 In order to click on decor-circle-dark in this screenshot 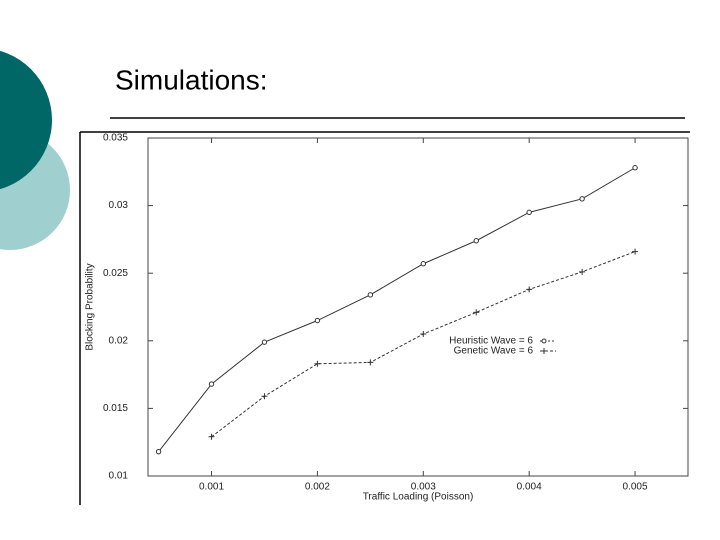, I will do `click(26, 120)`.